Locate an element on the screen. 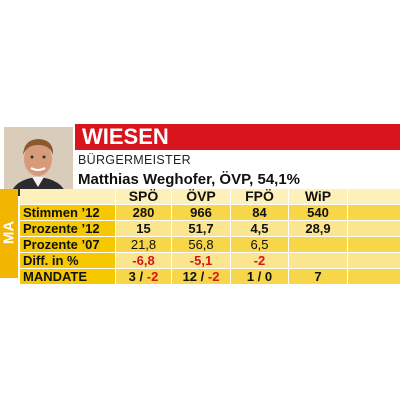 The height and width of the screenshot is (400, 400). table-cell: 15 is located at coordinates (143, 228).